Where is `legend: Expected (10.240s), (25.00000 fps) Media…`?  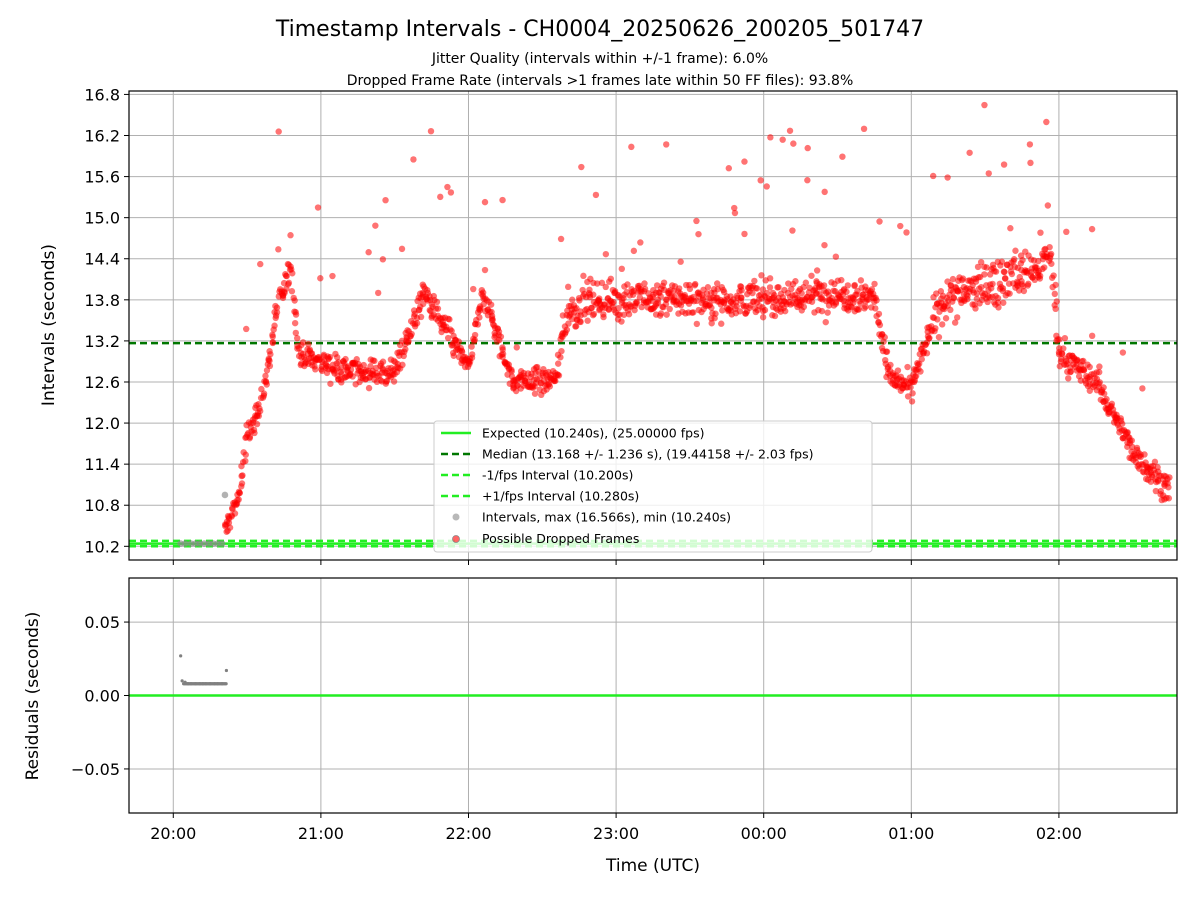
legend: Expected (10.240s), (25.00000 fps) Media… is located at coordinates (653, 486).